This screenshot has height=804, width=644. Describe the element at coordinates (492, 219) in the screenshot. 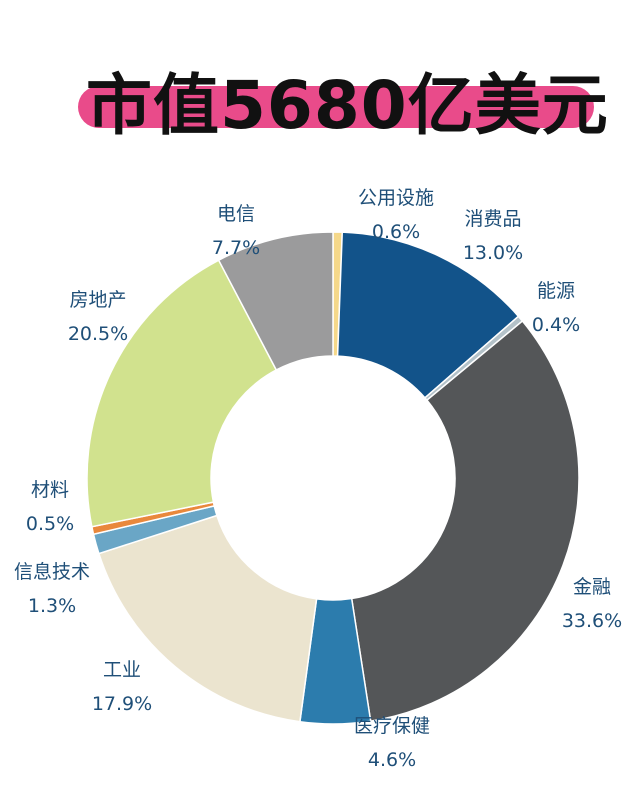

I see `slice-name-label: 消费品` at that location.